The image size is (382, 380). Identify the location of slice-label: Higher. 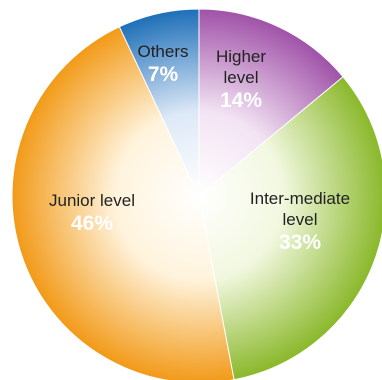
(241, 56).